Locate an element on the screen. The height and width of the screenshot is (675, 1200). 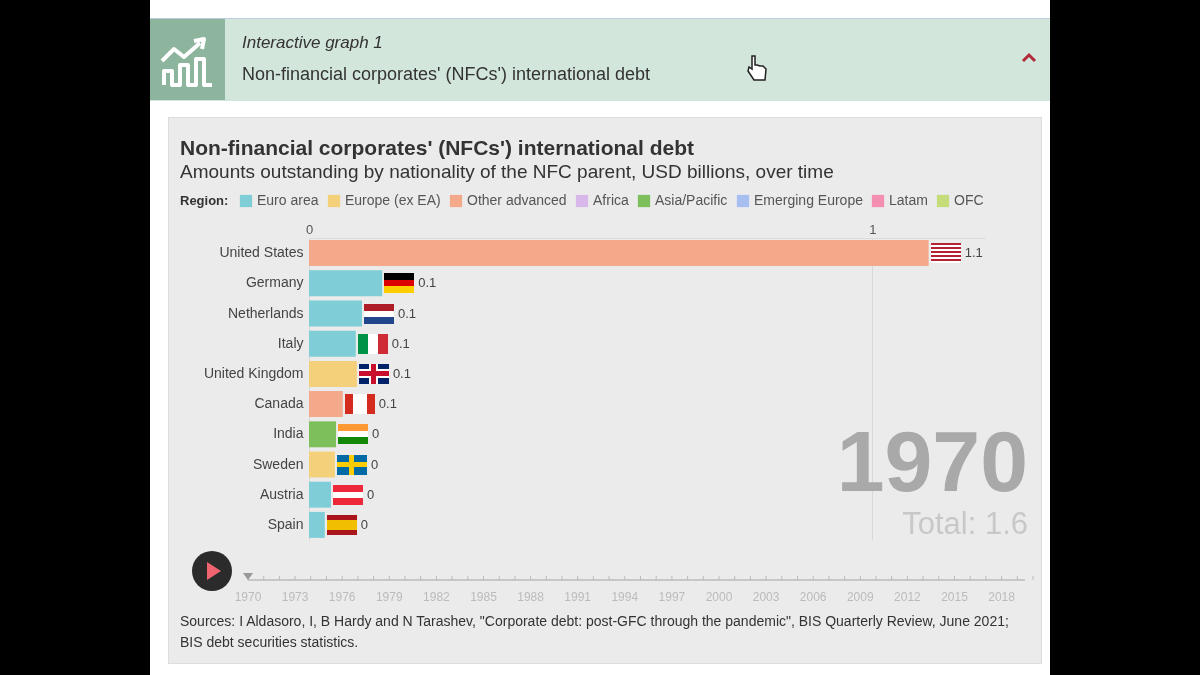
y-tick-label: India is located at coordinates (288, 433).